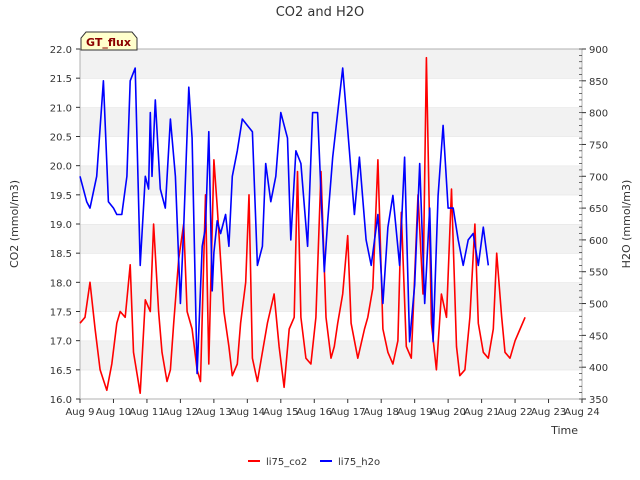 The width and height of the screenshot is (640, 480). I want to click on x-tick-label: Aug 10, so click(113, 412).